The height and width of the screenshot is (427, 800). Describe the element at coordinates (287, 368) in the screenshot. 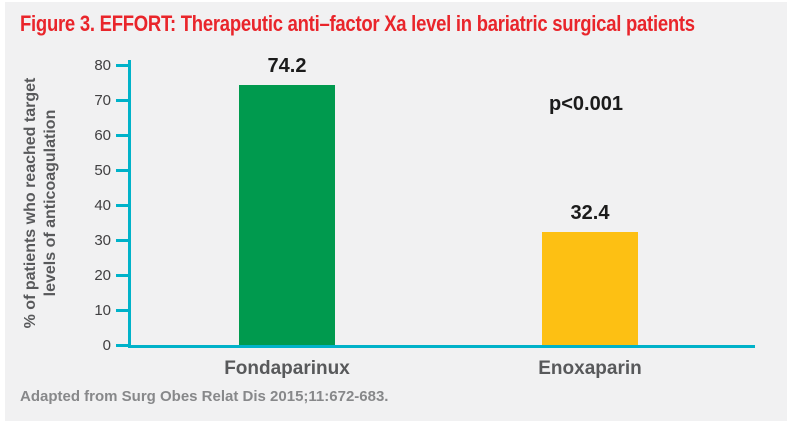

I see `category-label-fondaparinux: Fondaparinux` at that location.